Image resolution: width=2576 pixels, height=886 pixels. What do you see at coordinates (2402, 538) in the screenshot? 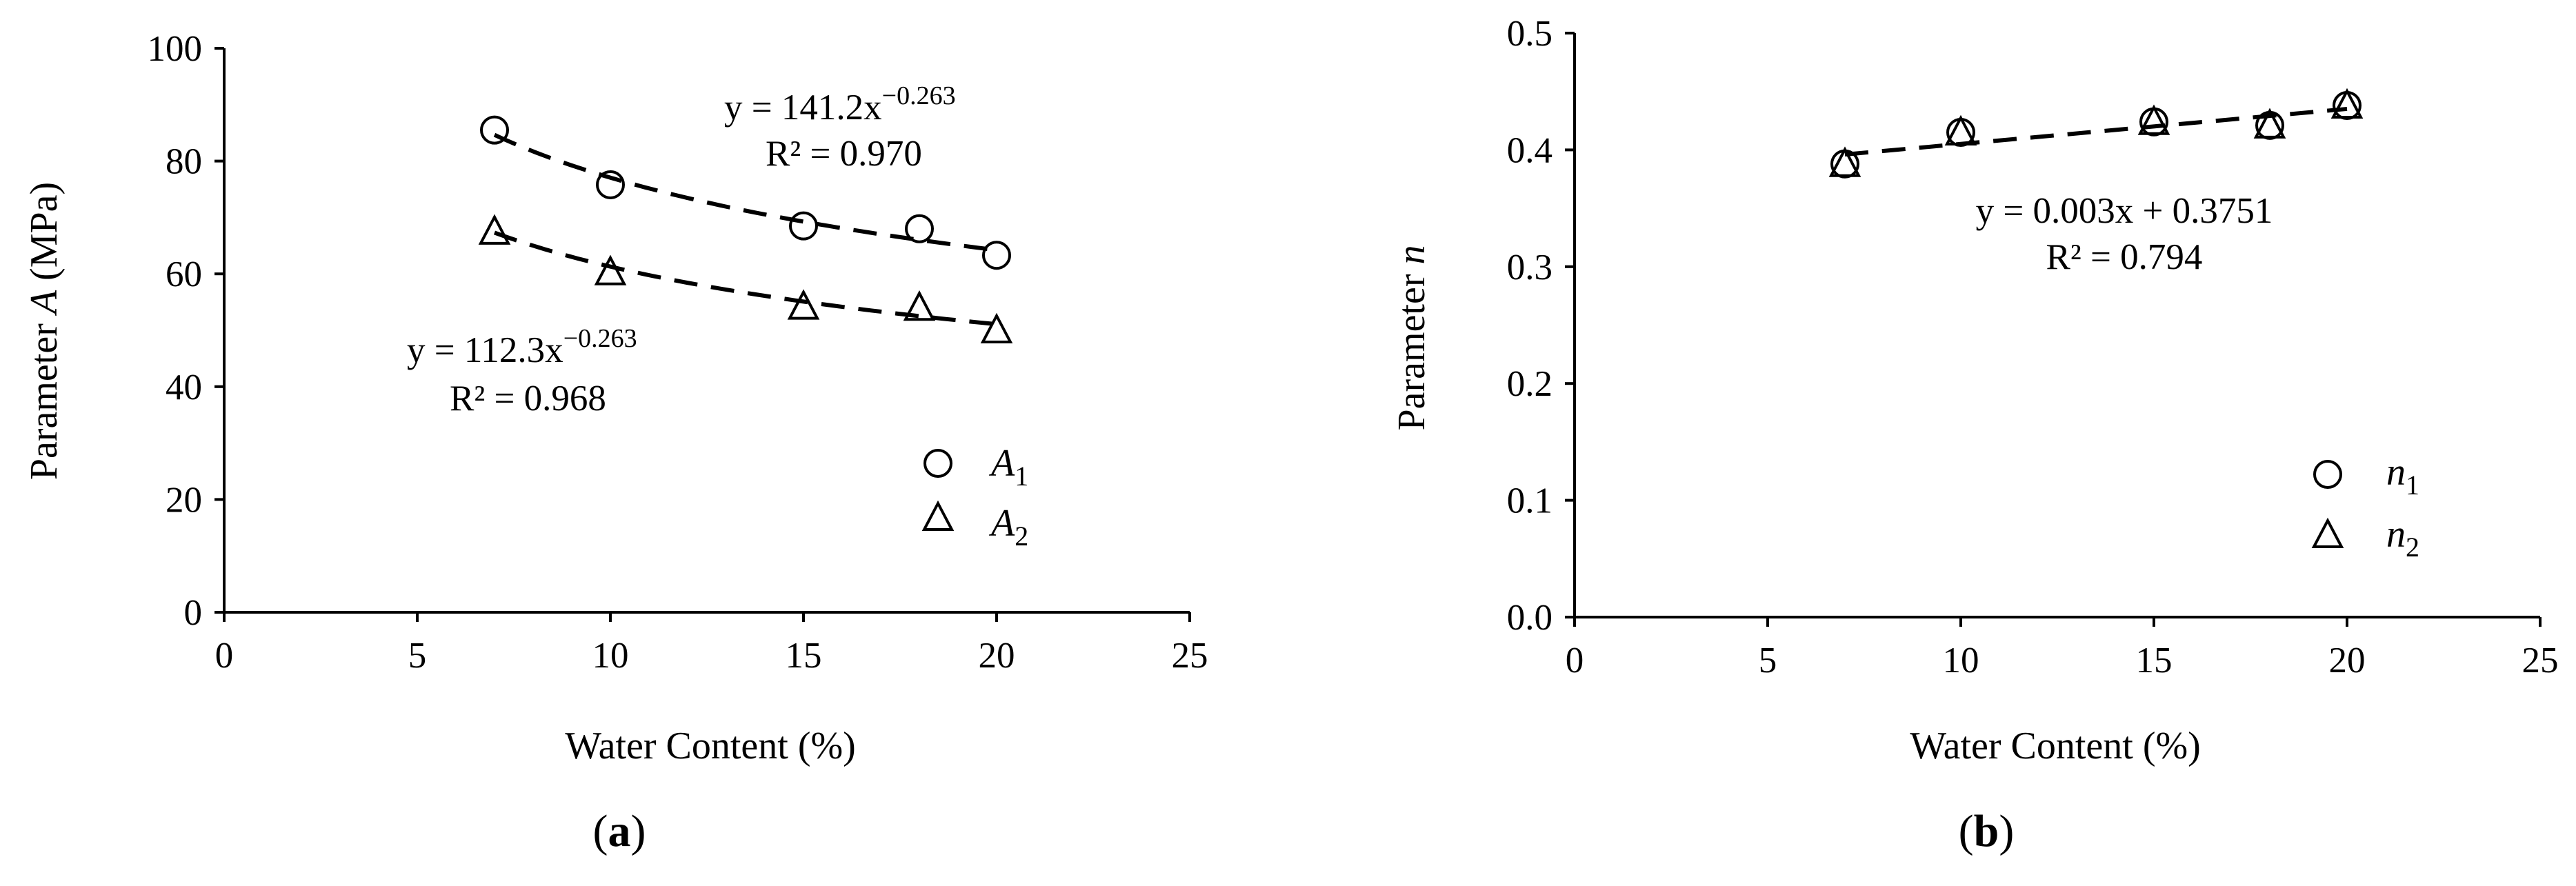
I see `legend-n2-label: n2` at bounding box center [2402, 538].